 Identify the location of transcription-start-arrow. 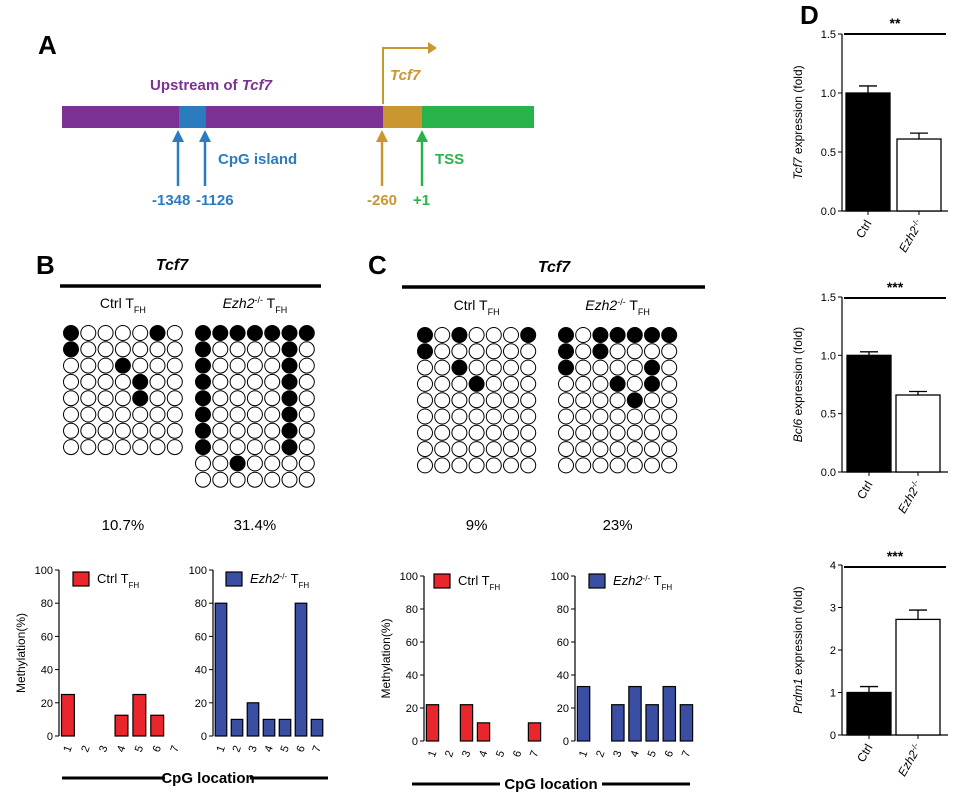
(405, 75).